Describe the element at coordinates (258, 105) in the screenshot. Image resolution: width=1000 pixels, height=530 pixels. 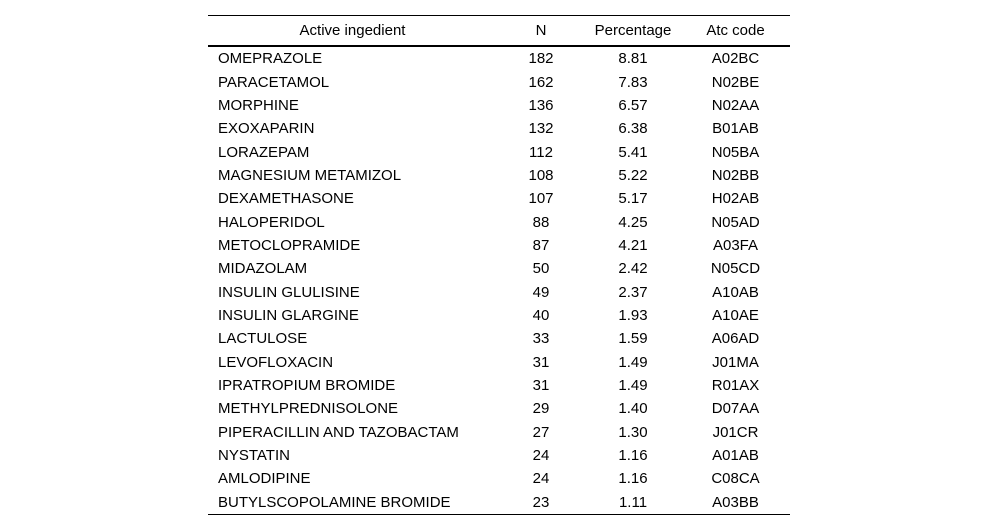
I see `cell-active-ingredient: MORPHINE` at that location.